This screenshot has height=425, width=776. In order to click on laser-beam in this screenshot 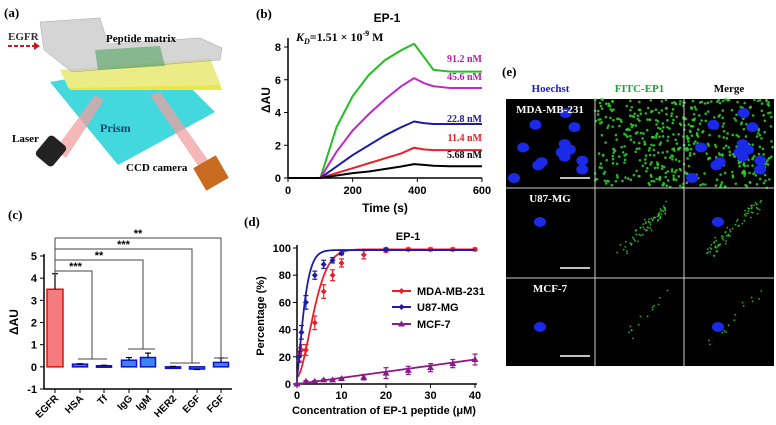, I will do `click(79, 126)`.